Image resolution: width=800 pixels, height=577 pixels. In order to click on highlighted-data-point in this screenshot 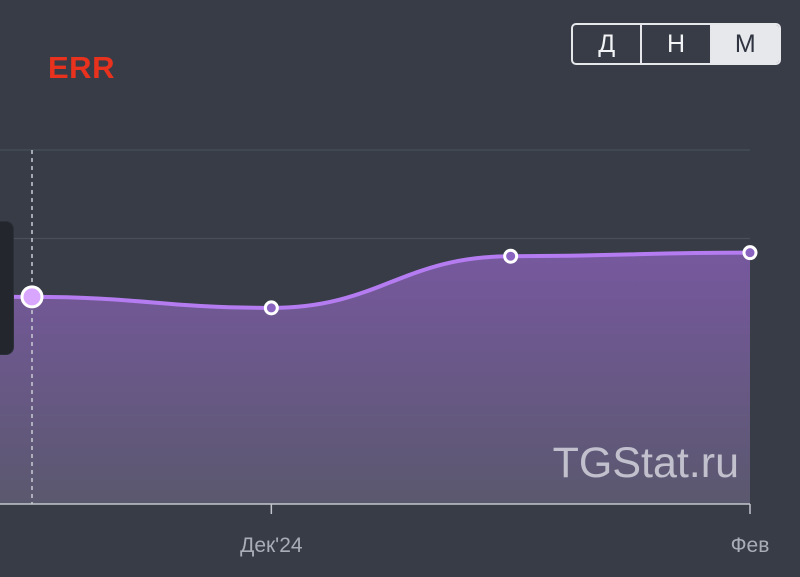, I will do `click(32, 297)`.